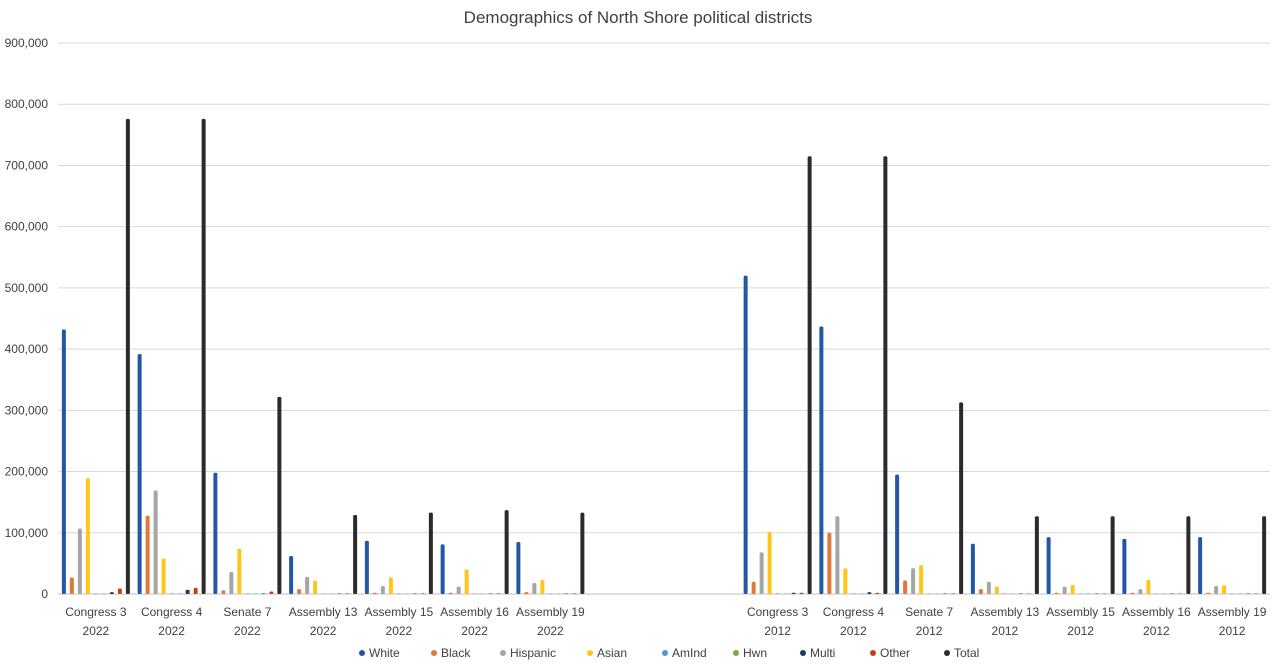  I want to click on x-tick-label: Congress 4, so click(854, 612).